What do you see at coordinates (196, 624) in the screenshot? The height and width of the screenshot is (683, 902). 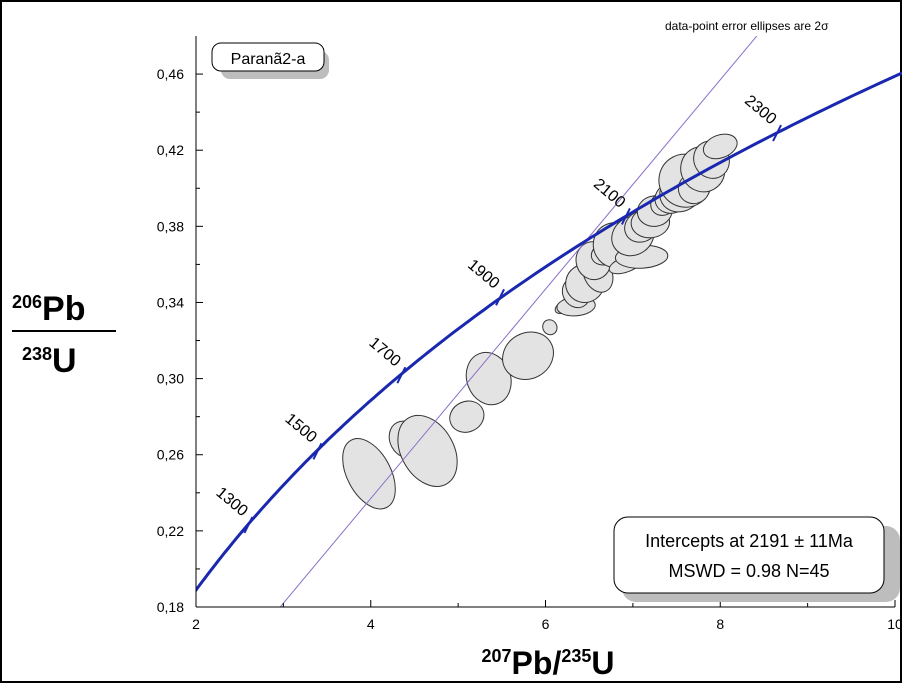 I see `x-tick-label: 2` at bounding box center [196, 624].